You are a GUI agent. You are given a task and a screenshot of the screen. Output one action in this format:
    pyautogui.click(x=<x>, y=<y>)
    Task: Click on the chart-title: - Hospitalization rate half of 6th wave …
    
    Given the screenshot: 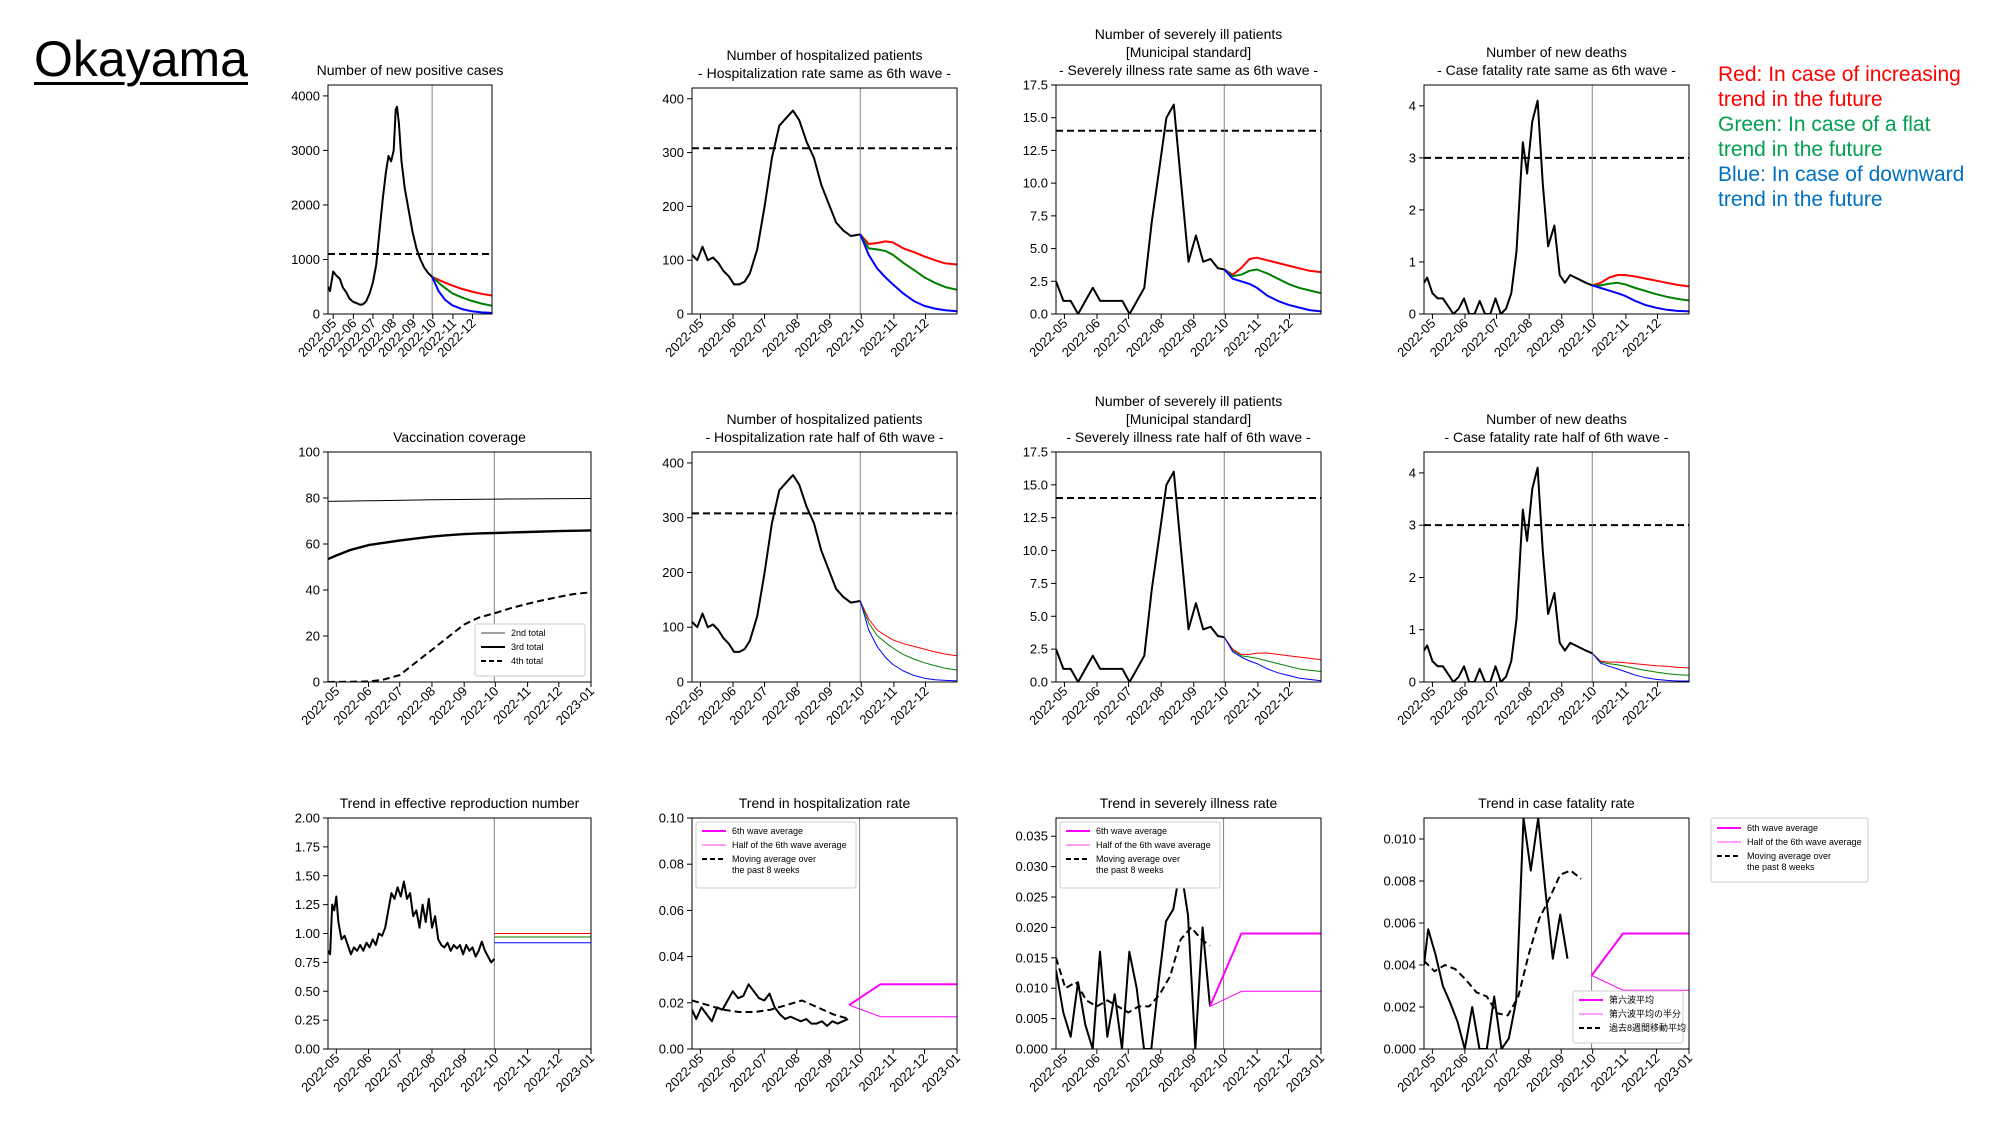 What is the action you would take?
    pyautogui.click(x=824, y=437)
    